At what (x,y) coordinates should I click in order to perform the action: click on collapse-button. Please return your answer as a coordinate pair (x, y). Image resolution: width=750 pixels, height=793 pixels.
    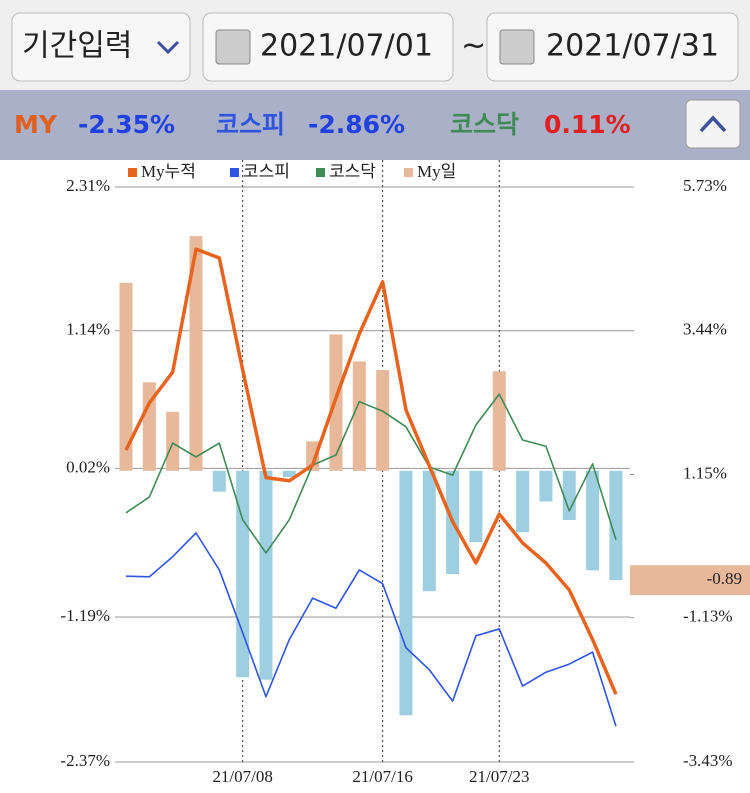
    Looking at the image, I should click on (713, 124).